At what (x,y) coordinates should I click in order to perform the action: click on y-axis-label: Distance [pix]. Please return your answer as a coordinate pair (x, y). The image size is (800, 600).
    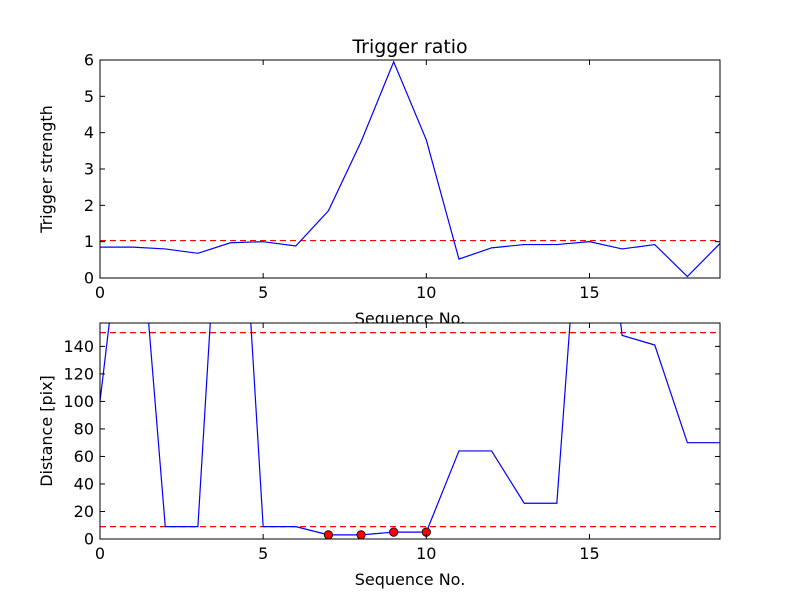
    Looking at the image, I should click on (46, 431).